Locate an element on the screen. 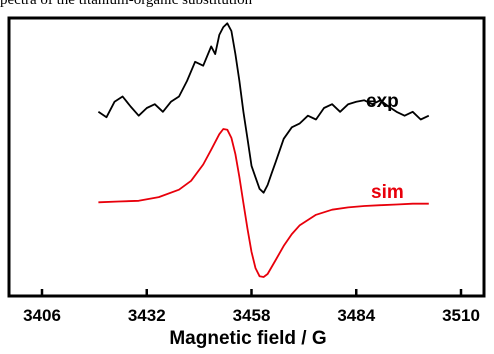 The image size is (494, 354). x-tick-label-3458: 3458 is located at coordinates (252, 315).